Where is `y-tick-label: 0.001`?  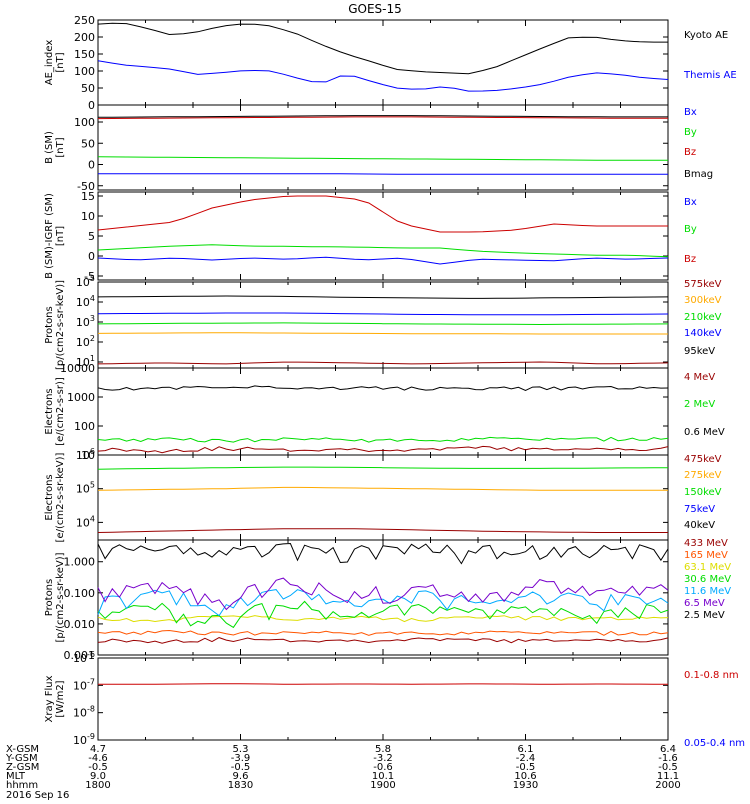 y-tick-label: 0.001 is located at coordinates (80, 655).